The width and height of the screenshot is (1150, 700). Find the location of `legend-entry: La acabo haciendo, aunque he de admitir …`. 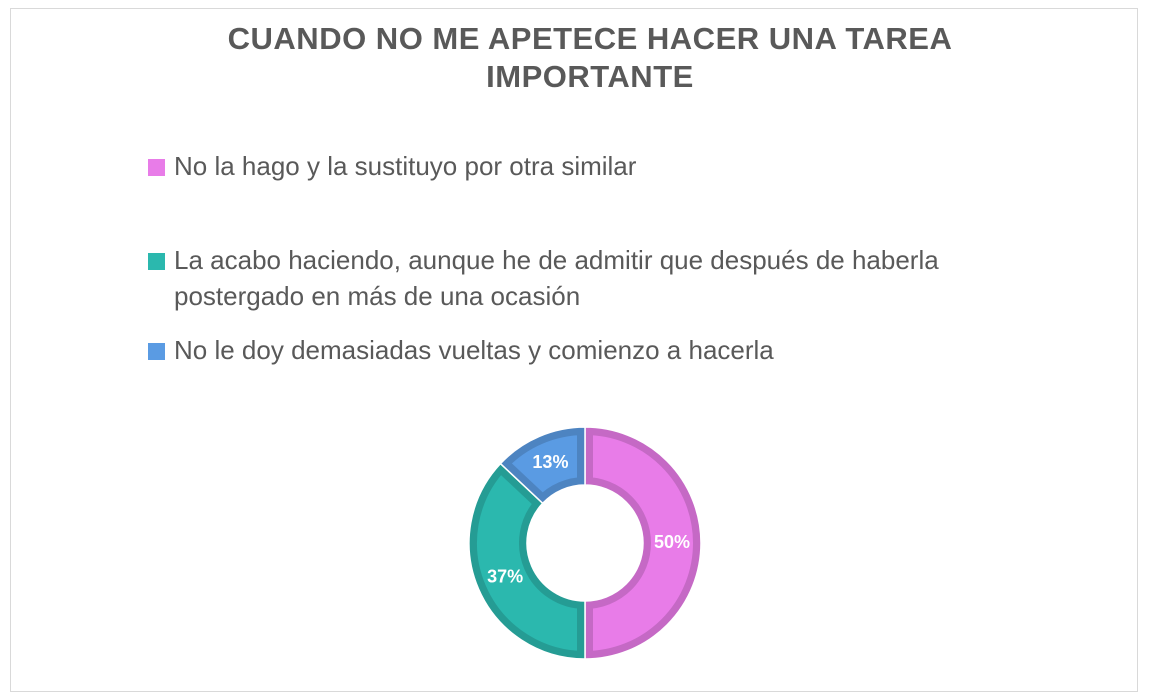

legend-entry: La acabo haciendo, aunque he de admitir … is located at coordinates (598, 278).